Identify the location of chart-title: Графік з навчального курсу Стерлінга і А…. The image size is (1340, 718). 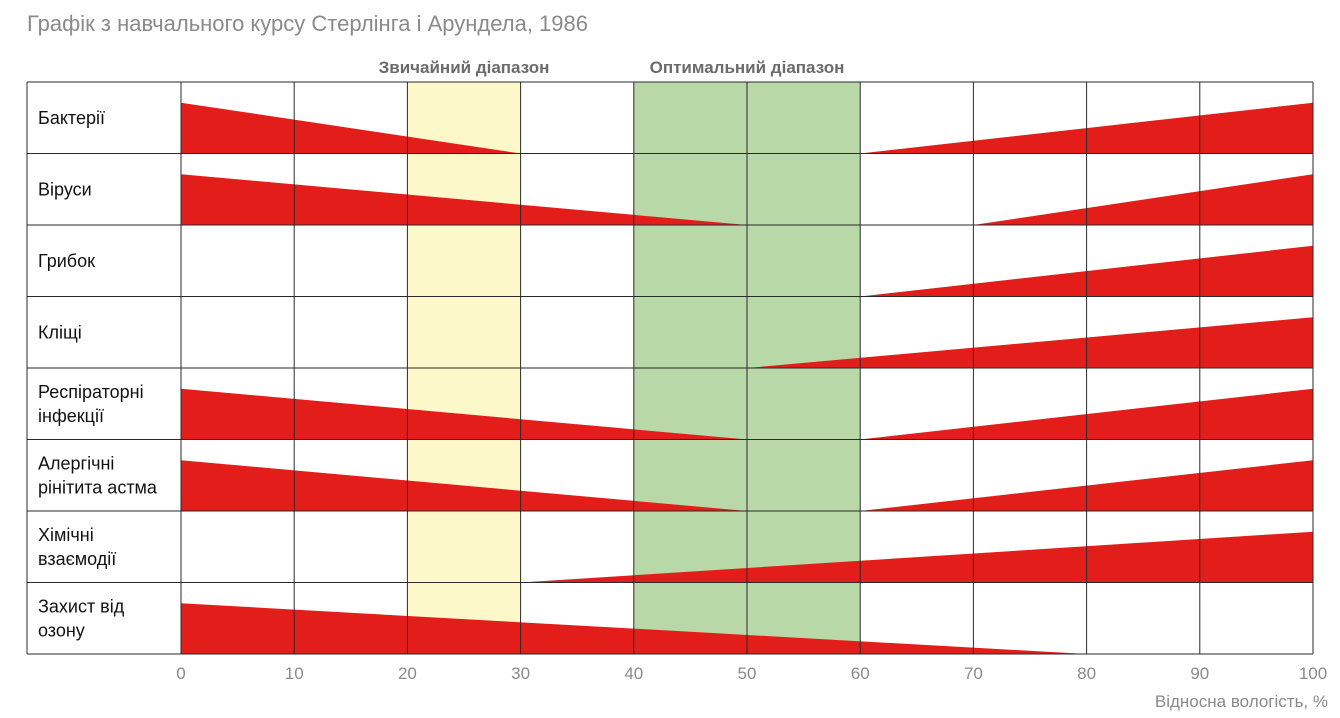
(307, 23).